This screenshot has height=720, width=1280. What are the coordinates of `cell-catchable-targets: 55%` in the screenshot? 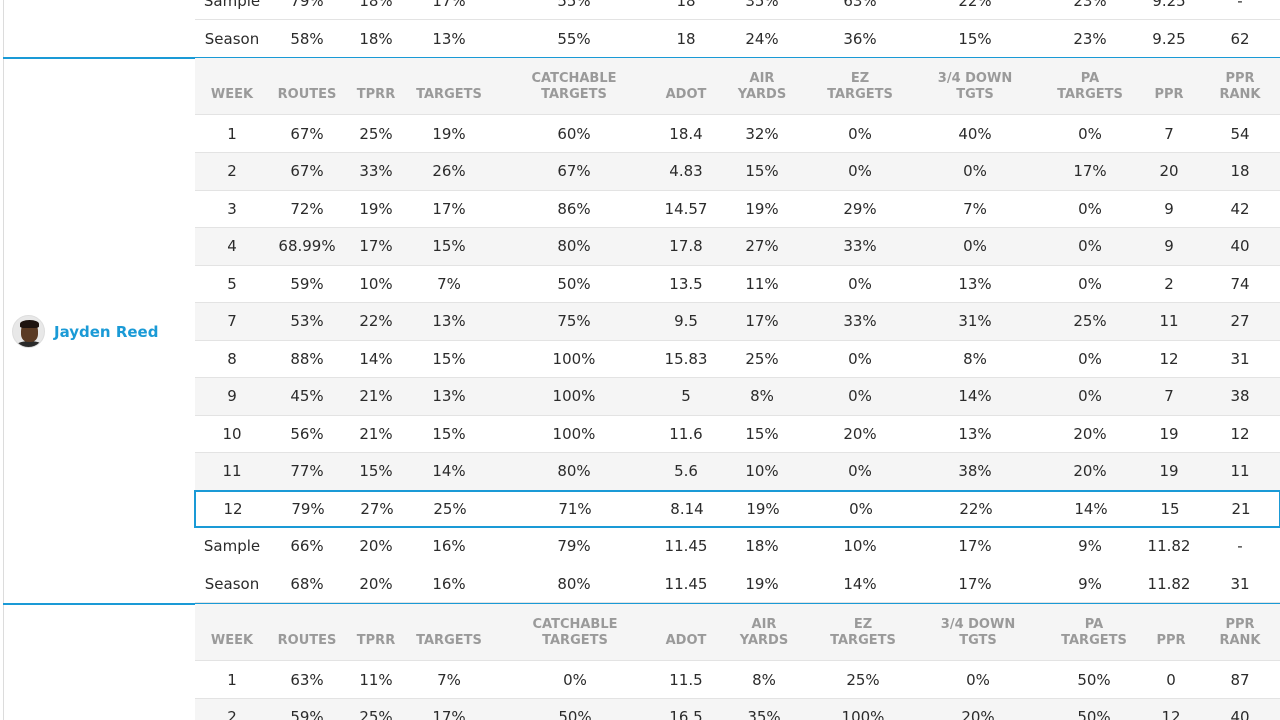 It's located at (574, 5).